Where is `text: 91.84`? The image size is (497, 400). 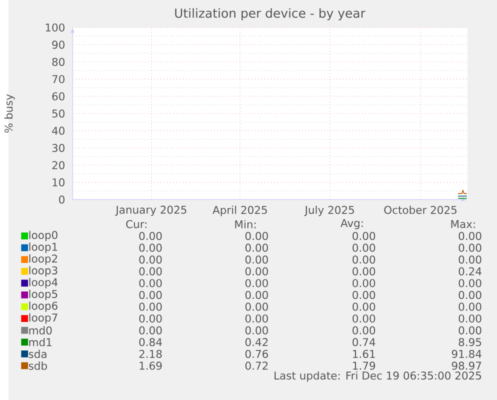
text: 91.84 is located at coordinates (467, 354).